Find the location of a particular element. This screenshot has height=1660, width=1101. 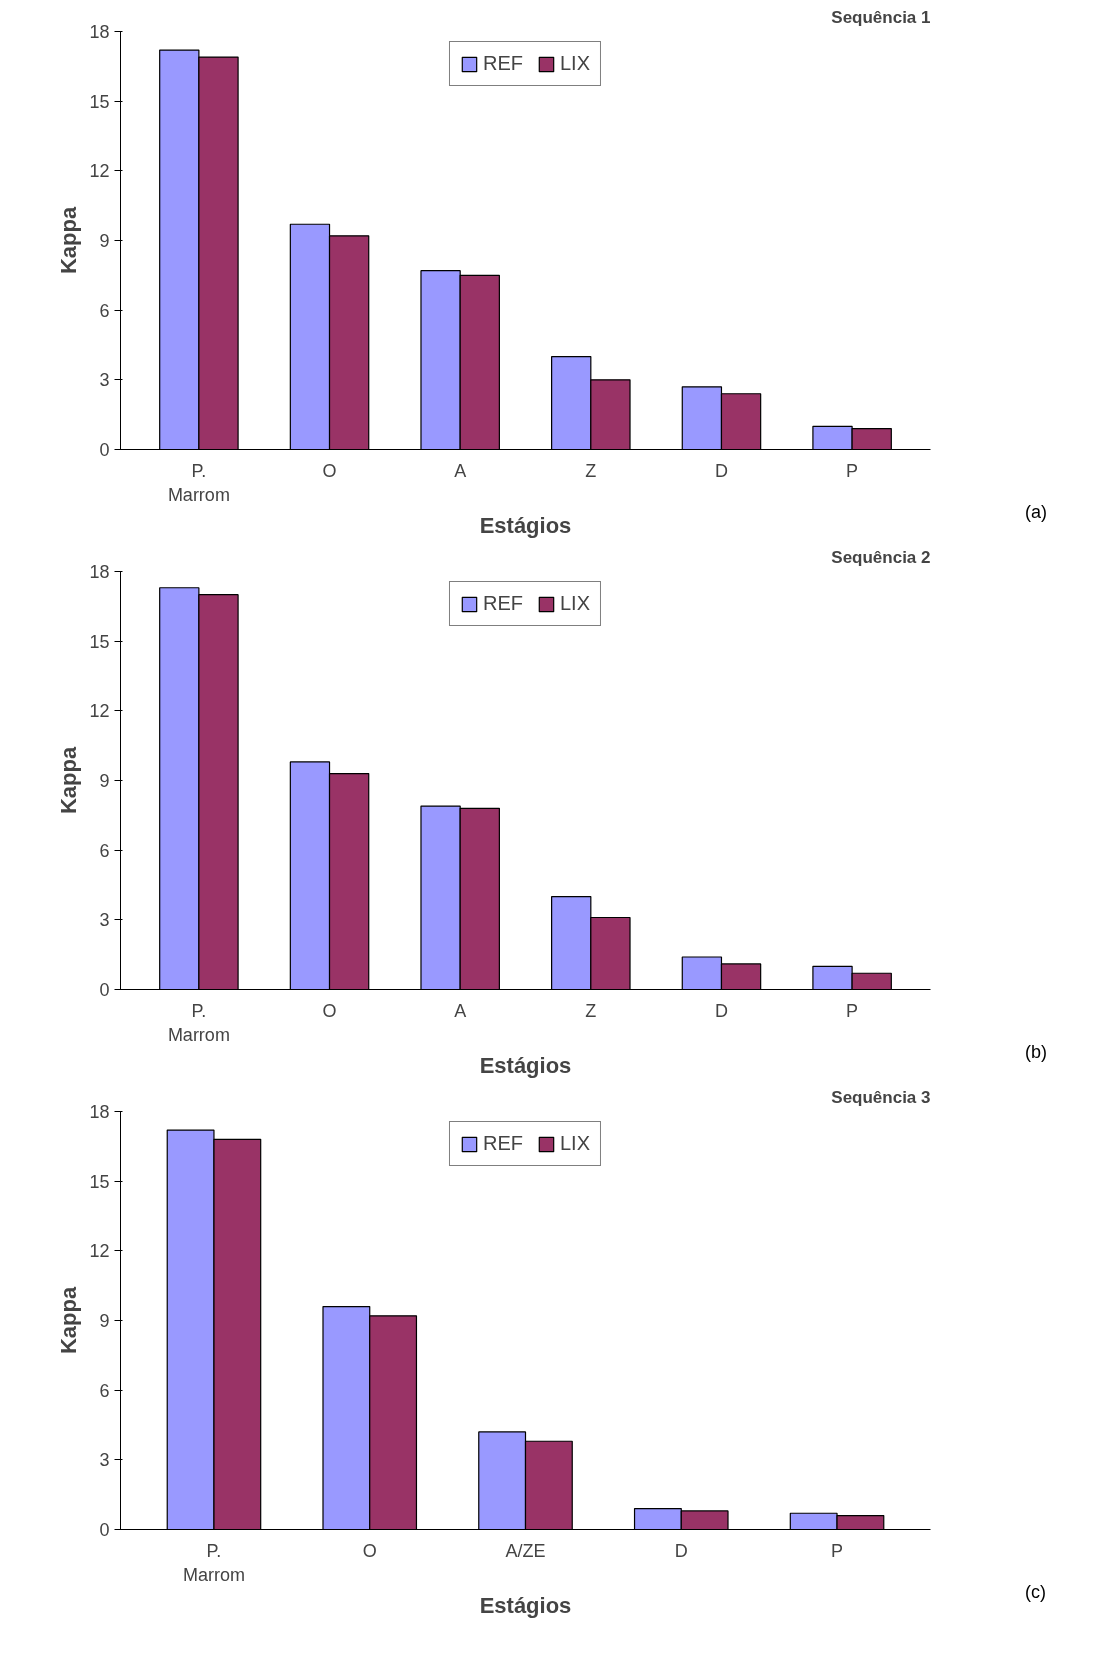

chart-title: Sequência 2 is located at coordinates (881, 557).